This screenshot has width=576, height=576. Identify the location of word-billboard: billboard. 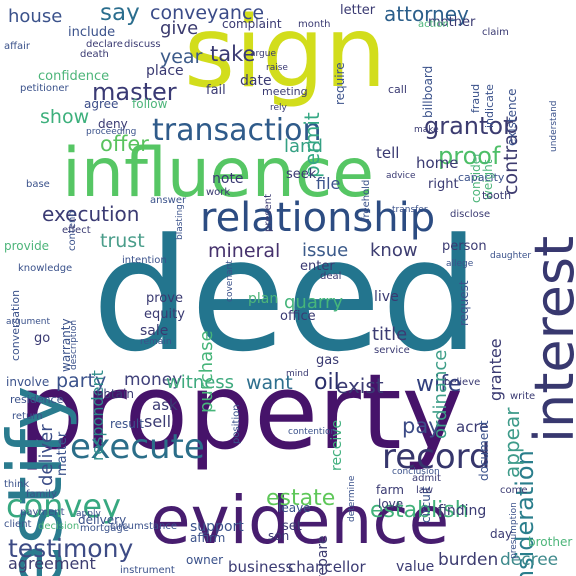
(428, 92).